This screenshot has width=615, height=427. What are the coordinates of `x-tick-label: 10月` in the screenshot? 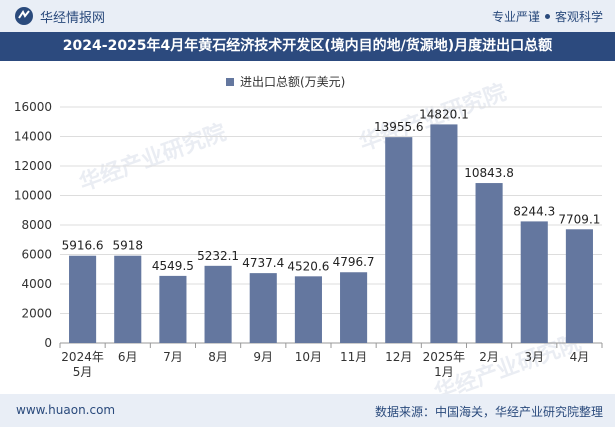 It's located at (308, 357).